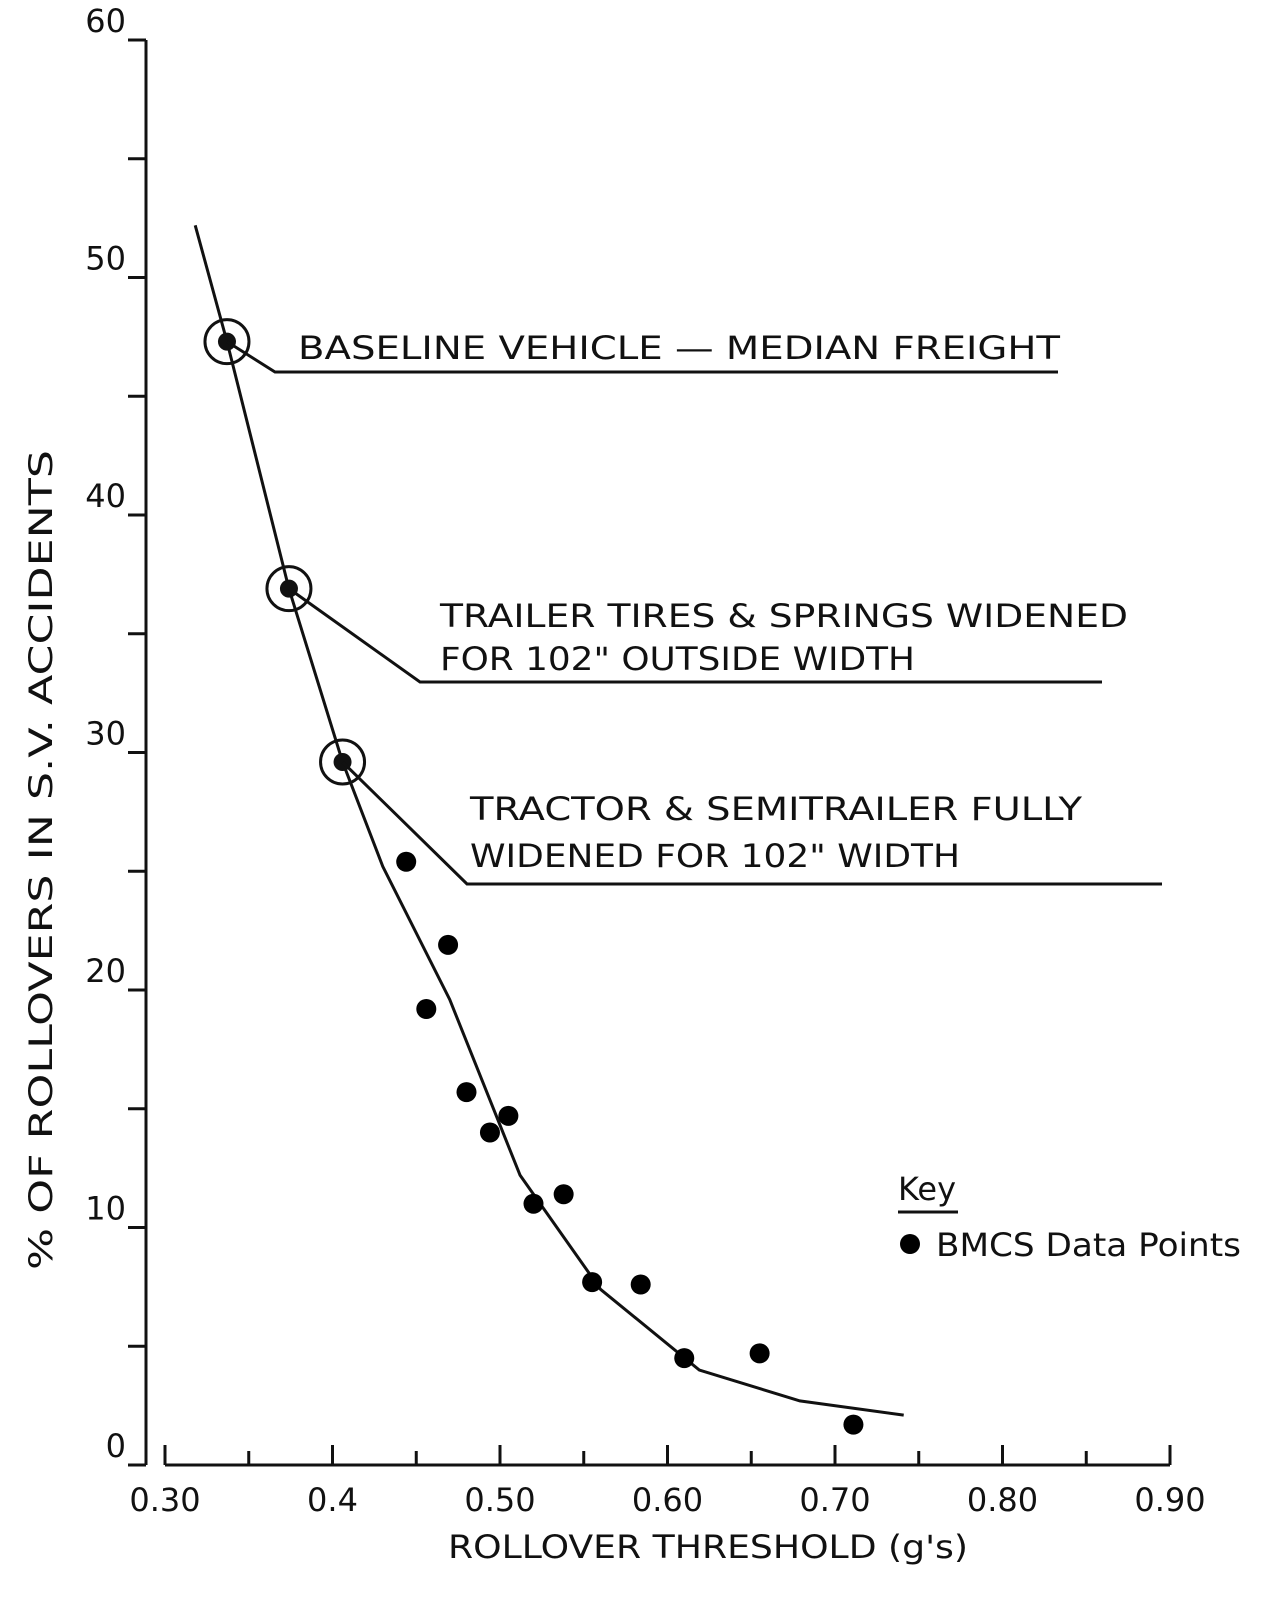 The image size is (1281, 1598). I want to click on x-tick-label: 0.60, so click(667, 1500).